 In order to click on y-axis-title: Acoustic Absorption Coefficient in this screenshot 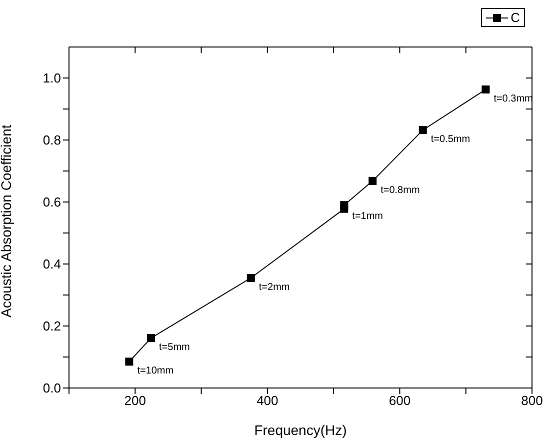, I will do `click(7, 221)`.